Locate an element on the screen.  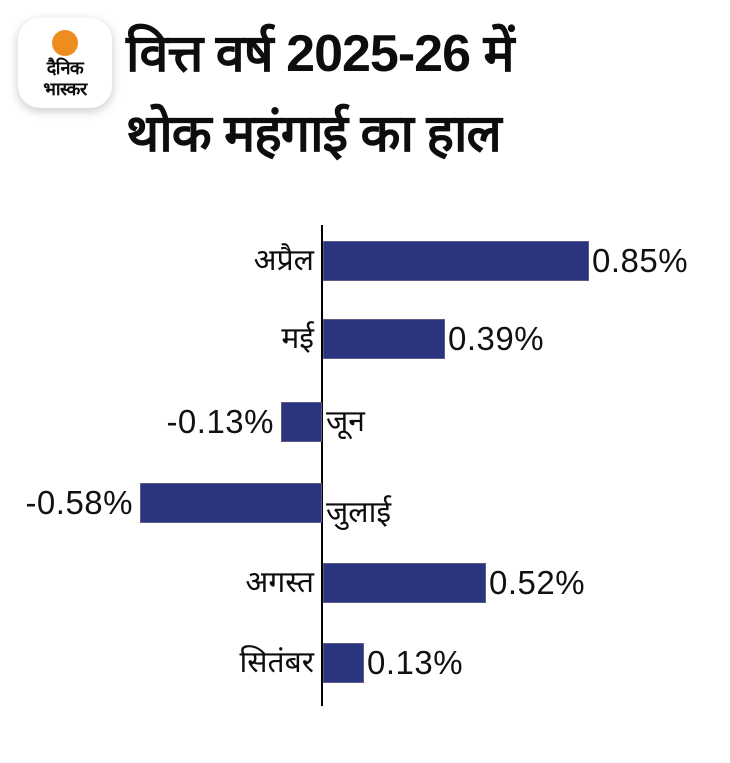
page-title: वित्त वर्ष 2025-26 में थोक महंगाई का हाल is located at coordinates (320, 94).